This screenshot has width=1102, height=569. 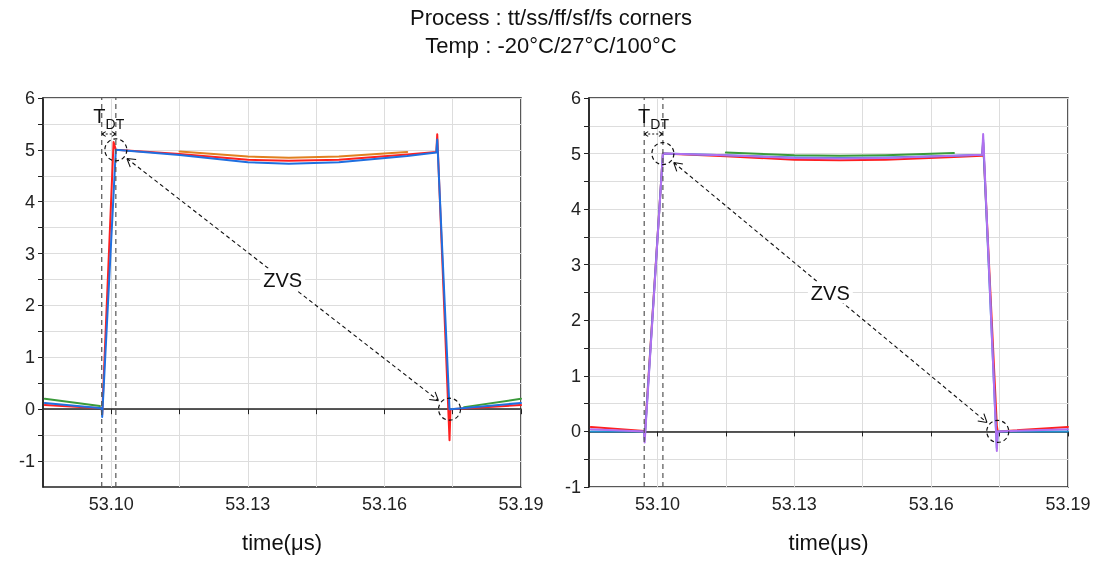 What do you see at coordinates (551, 18) in the screenshot?
I see `chart-title: Process : tt/ss/ff/sf/fs corners` at bounding box center [551, 18].